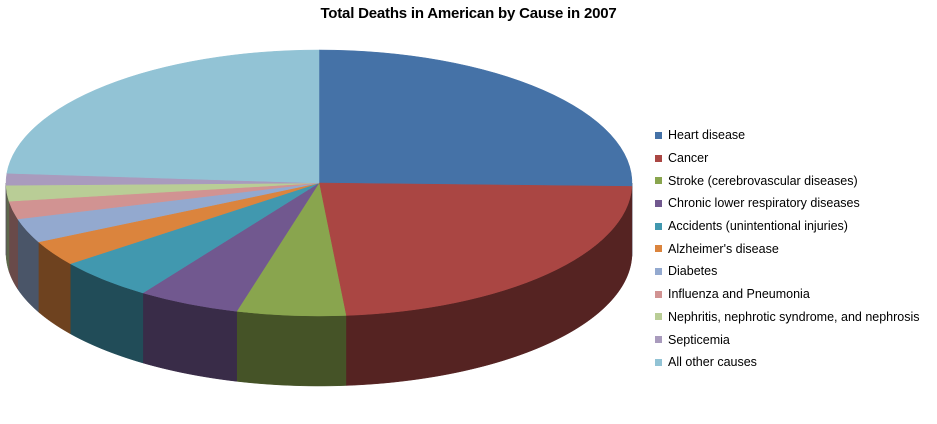 The height and width of the screenshot is (424, 937). What do you see at coordinates (787, 135) in the screenshot?
I see `legend-item-heart-disease: Heart disease` at bounding box center [787, 135].